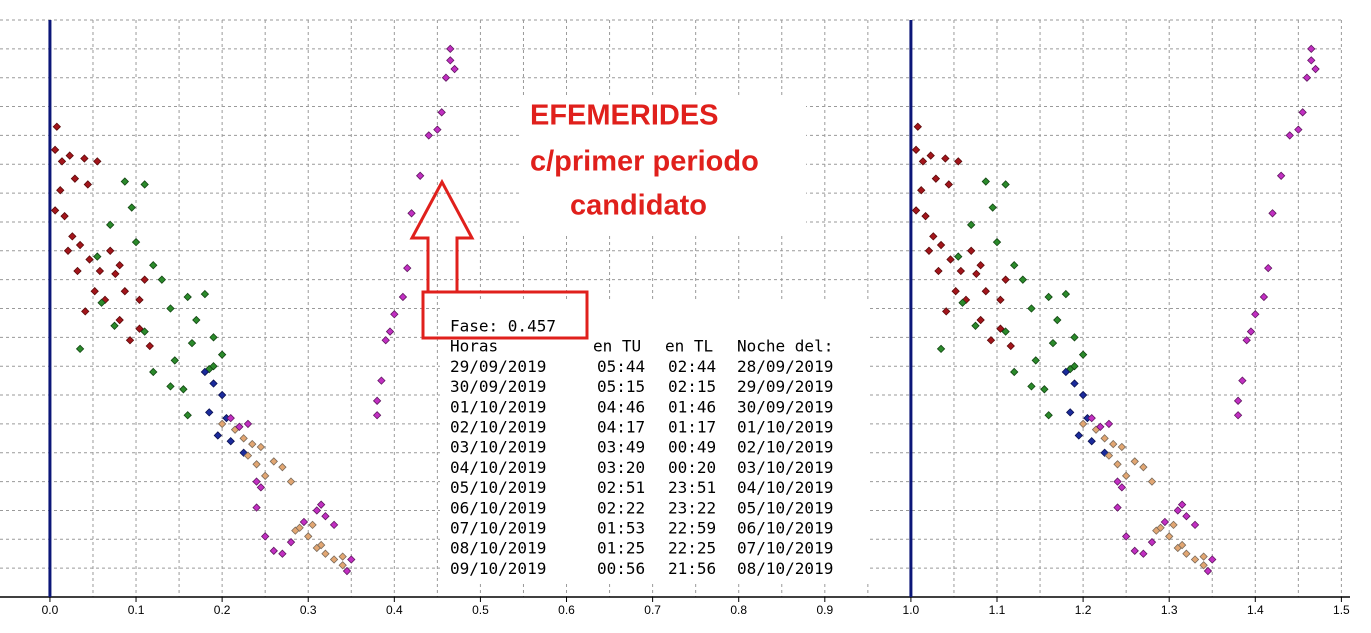 This screenshot has width=1371, height=633. I want to click on column-header: Noche del:, so click(785, 346).